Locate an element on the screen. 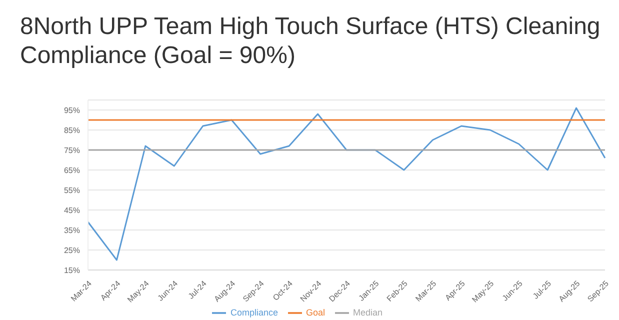 This screenshot has height=320, width=619. y-tick-label: 75% is located at coordinates (72, 150).